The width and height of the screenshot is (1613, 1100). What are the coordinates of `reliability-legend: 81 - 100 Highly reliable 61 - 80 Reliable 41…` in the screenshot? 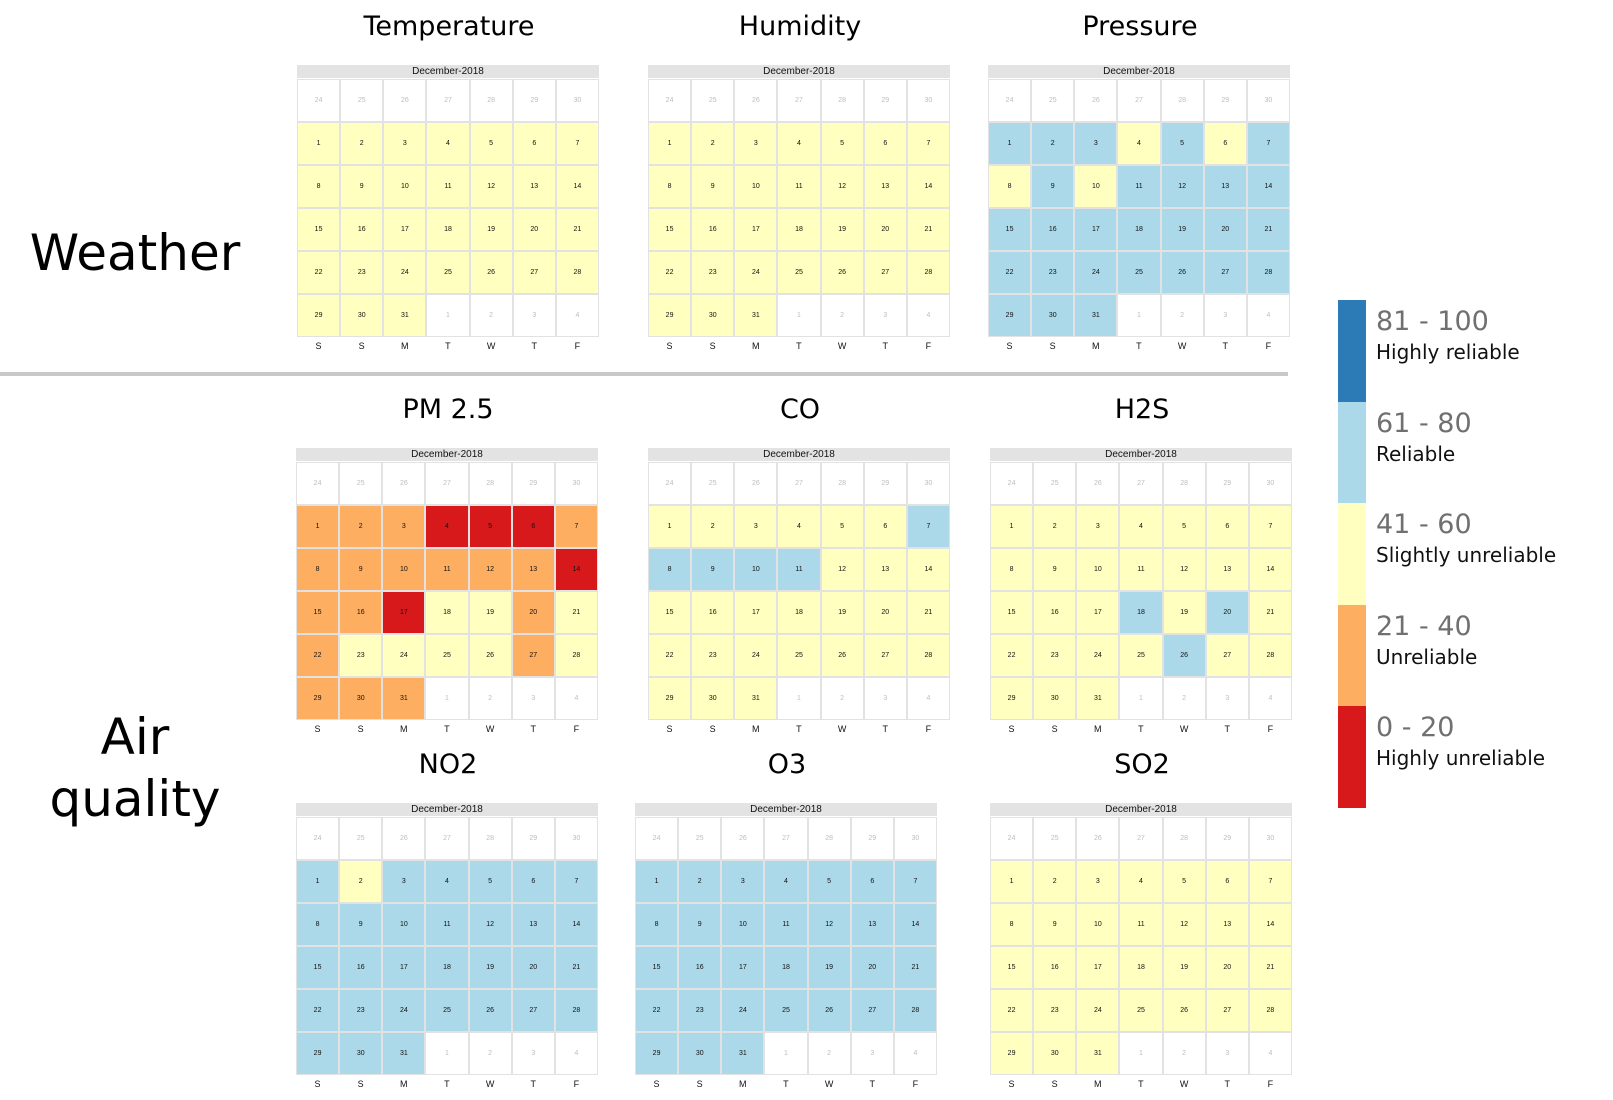 It's located at (1468, 554).